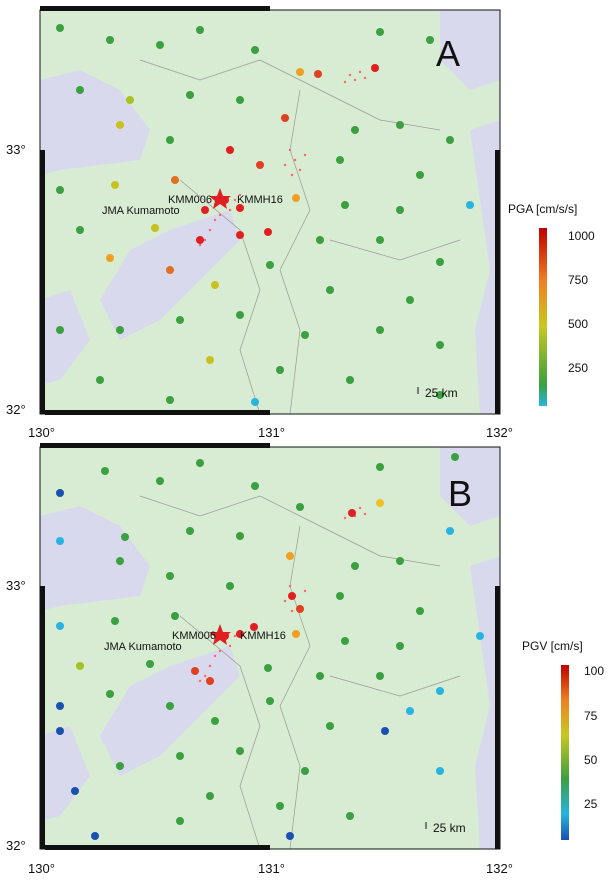 The height and width of the screenshot is (883, 609). Describe the element at coordinates (578, 324) in the screenshot. I see `colorbar-tick: 500` at that location.